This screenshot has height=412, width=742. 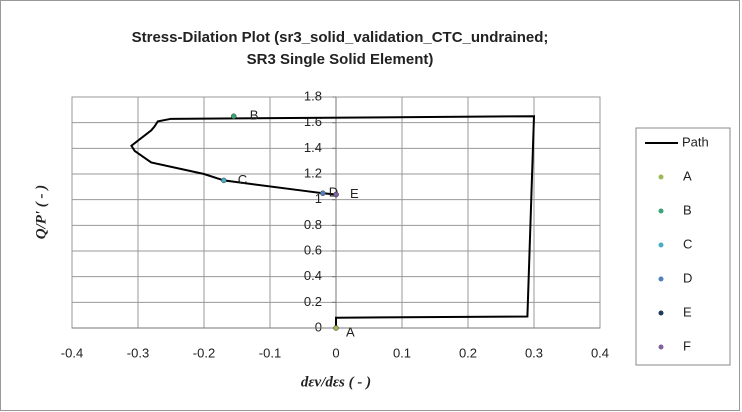 What do you see at coordinates (600, 352) in the screenshot?
I see `x-tick-label: 0.4` at bounding box center [600, 352].